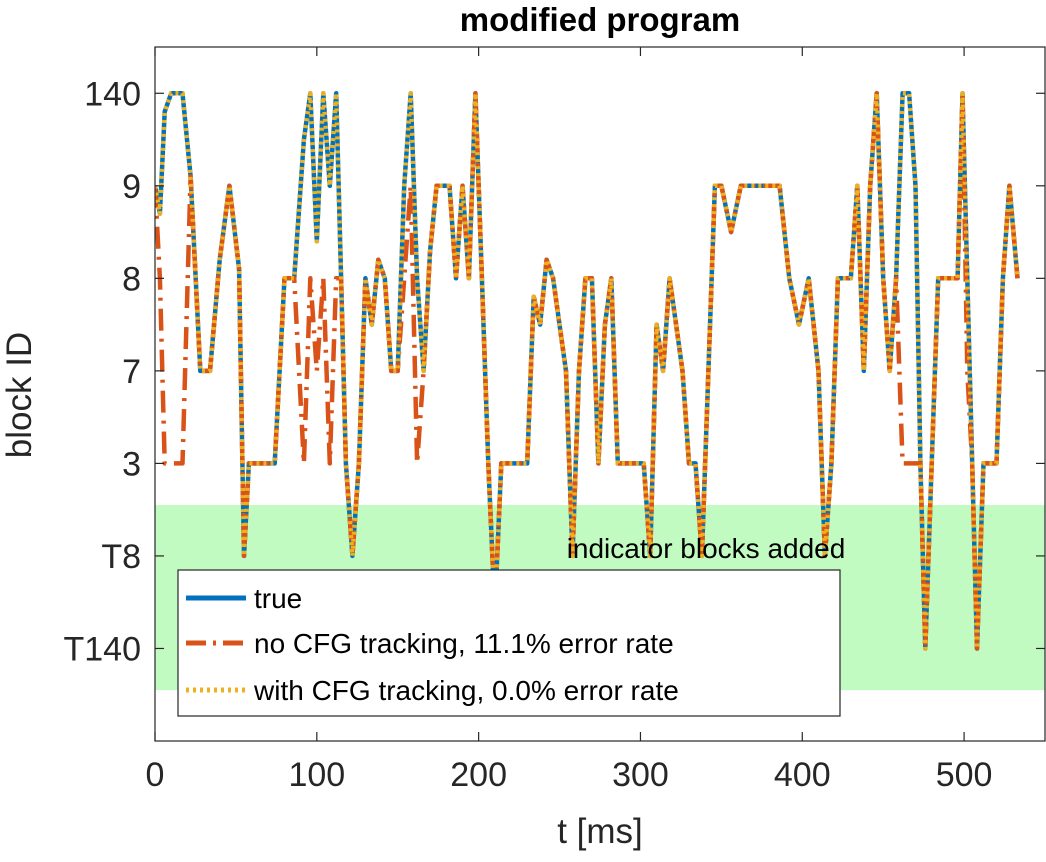  I want to click on y-axis-label: block ID, so click(19, 395).